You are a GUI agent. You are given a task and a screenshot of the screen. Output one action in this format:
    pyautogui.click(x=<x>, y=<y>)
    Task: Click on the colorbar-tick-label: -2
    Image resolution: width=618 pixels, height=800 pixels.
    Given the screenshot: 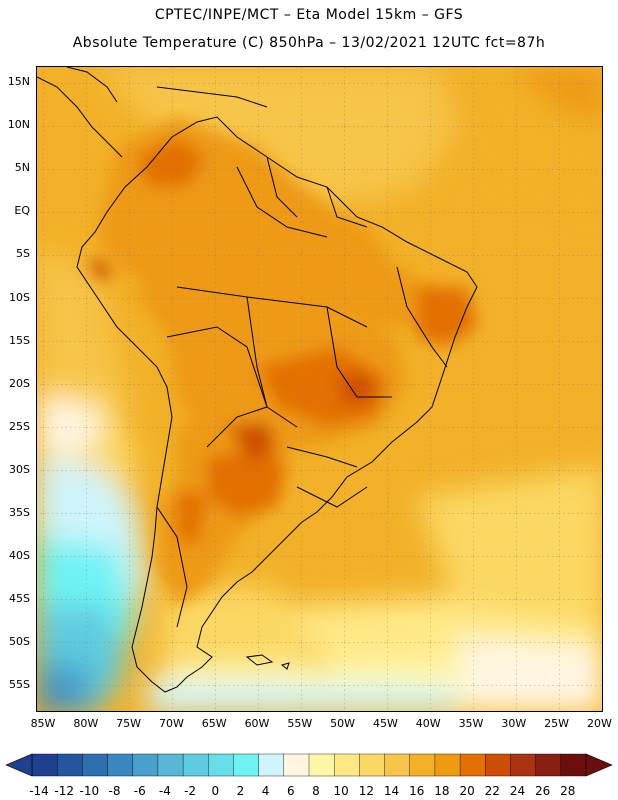 What is the action you would take?
    pyautogui.click(x=190, y=791)
    